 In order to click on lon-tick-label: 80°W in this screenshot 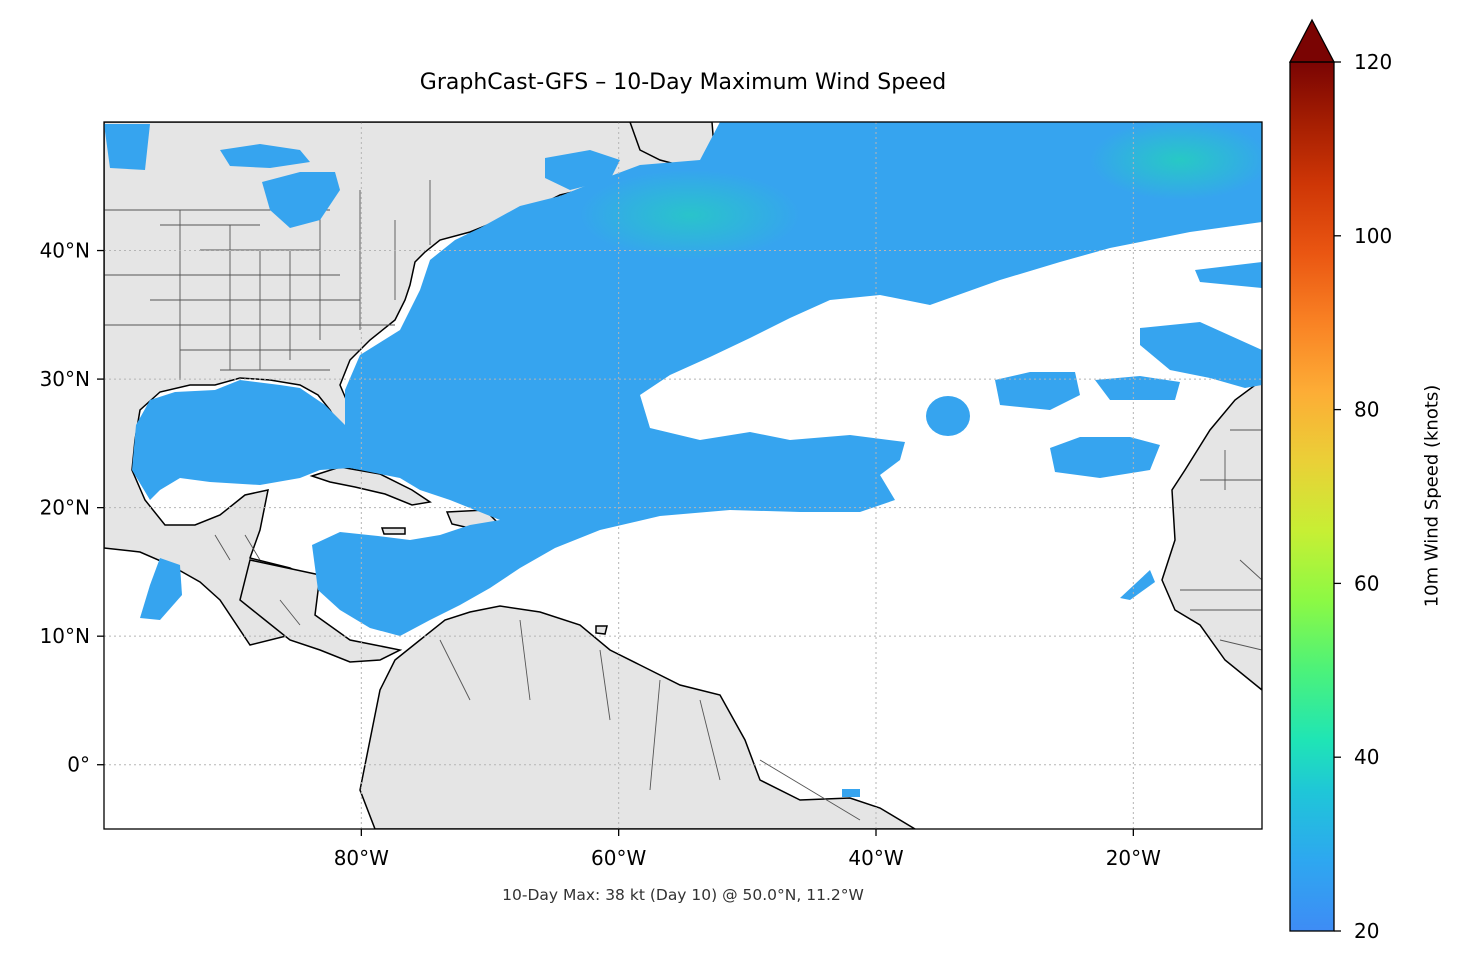, I will do `click(361, 858)`.